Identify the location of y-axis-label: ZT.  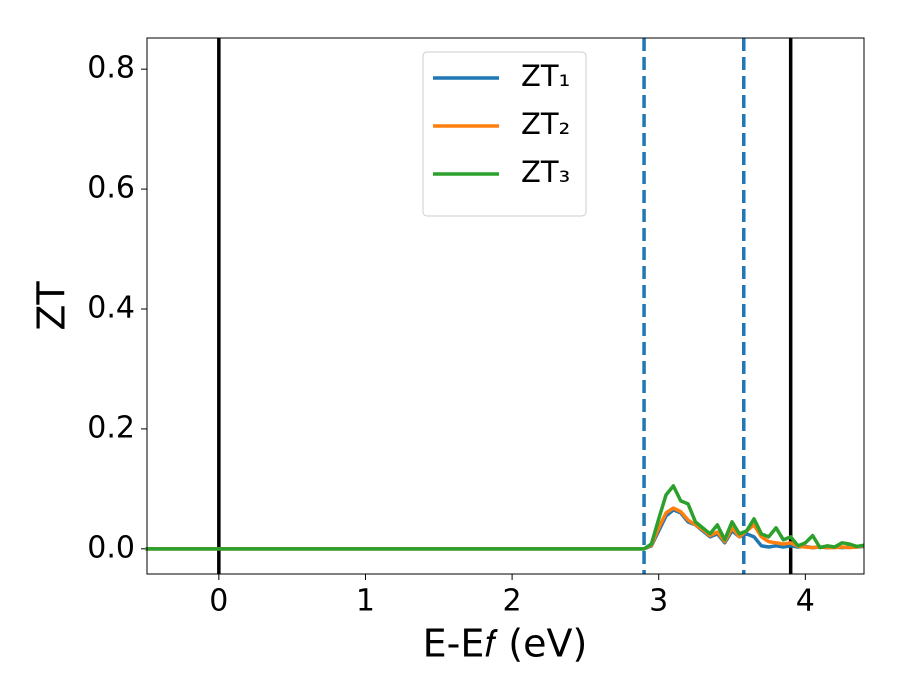
(52, 306).